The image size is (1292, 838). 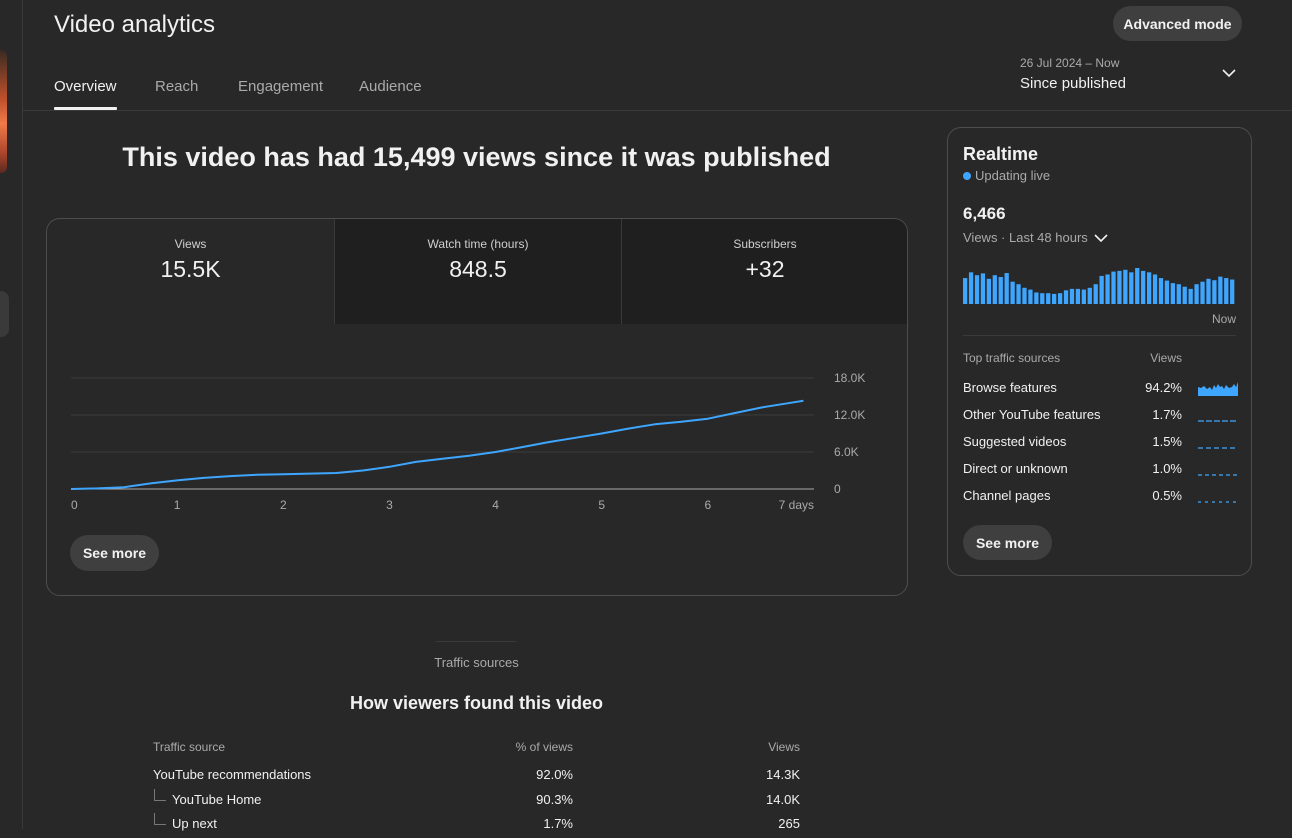 What do you see at coordinates (495, 505) in the screenshot?
I see `x-tick-label: 4` at bounding box center [495, 505].